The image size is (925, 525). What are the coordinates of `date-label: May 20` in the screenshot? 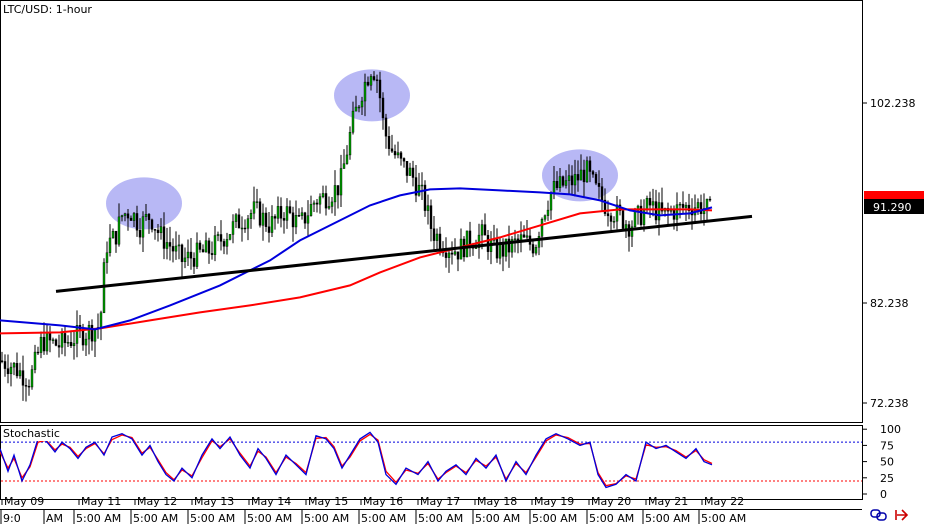 It's located at (611, 501).